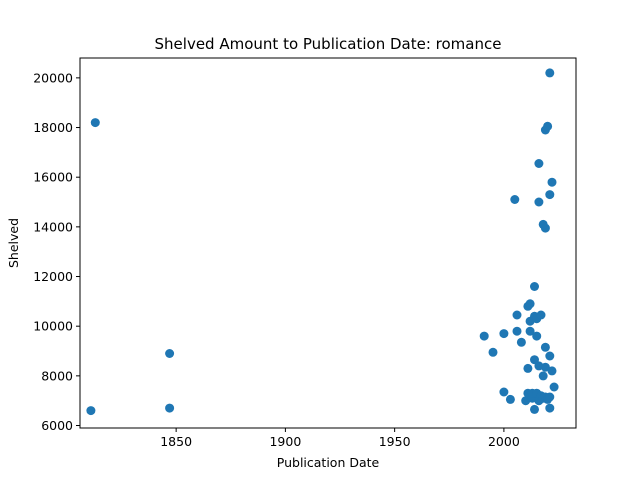  Describe the element at coordinates (340, 438) in the screenshot. I see `x-axis-ticks: 1850 1900 1950 2000` at that location.